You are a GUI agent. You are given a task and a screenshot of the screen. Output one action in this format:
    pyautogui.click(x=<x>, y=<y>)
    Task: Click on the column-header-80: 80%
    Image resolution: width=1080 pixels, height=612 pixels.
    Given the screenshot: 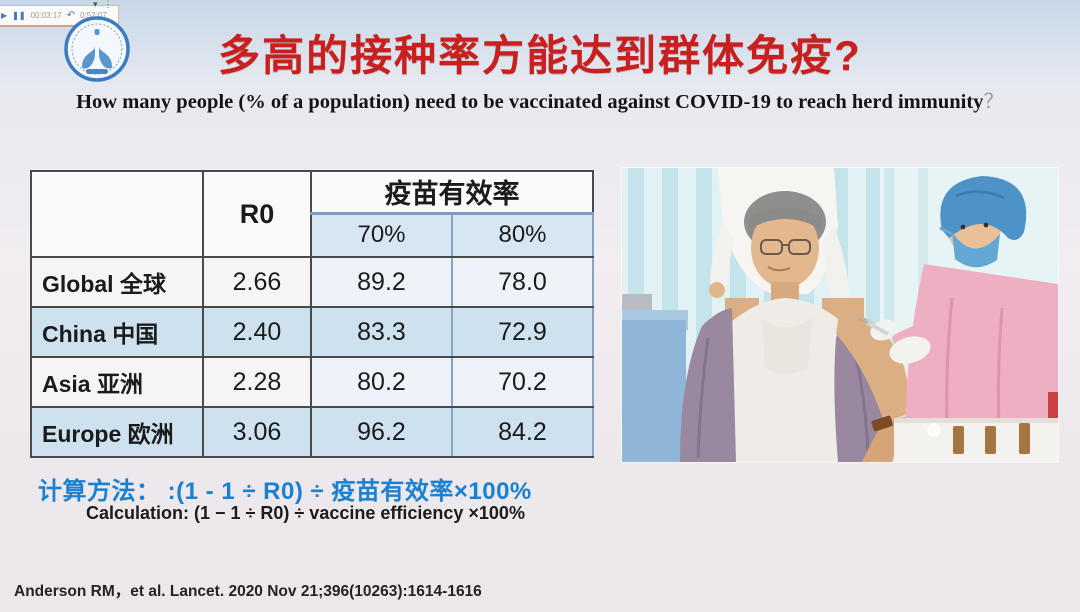 What is the action you would take?
    pyautogui.click(x=522, y=234)
    